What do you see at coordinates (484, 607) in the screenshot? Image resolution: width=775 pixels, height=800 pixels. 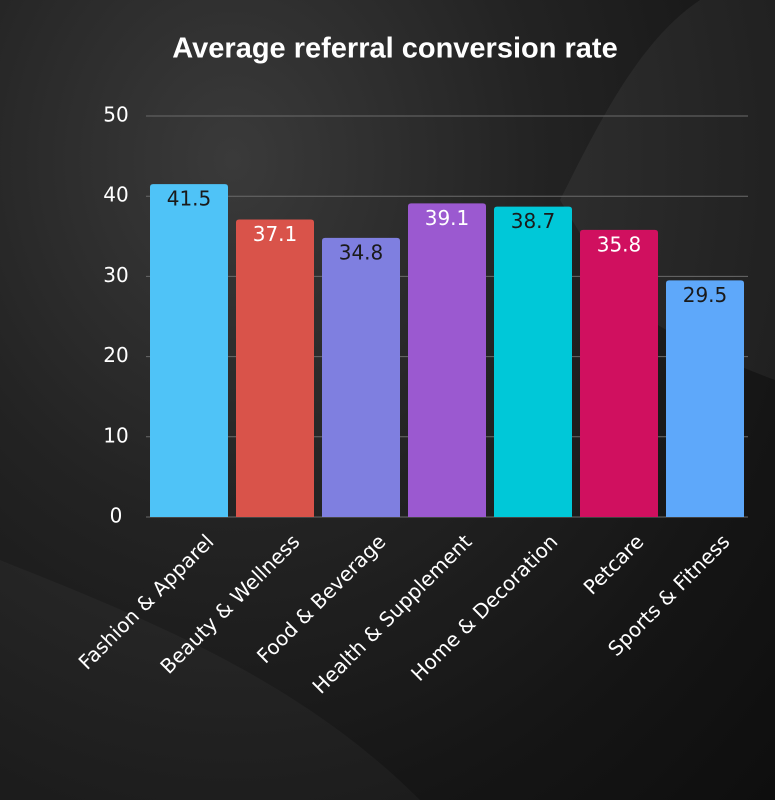 I see `x-tick-label: Home & Decoration` at bounding box center [484, 607].